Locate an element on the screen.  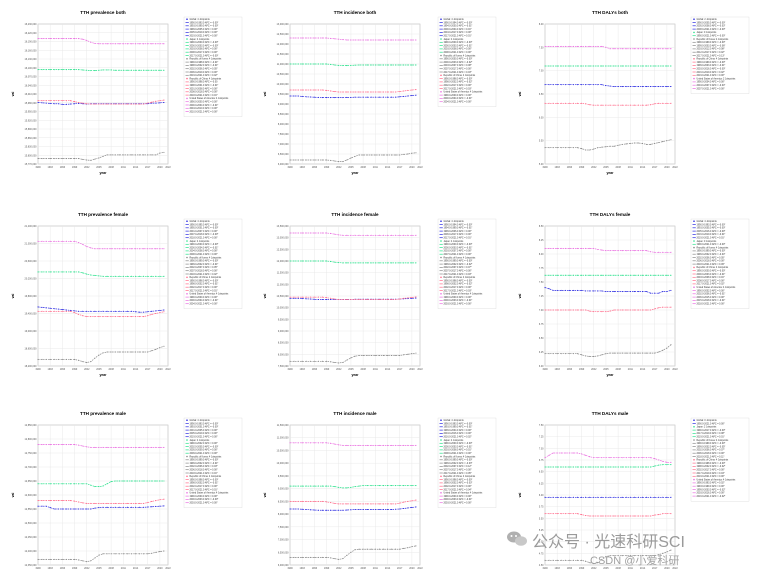
x-tick-label: 1996 is located at coordinates (315, 167).